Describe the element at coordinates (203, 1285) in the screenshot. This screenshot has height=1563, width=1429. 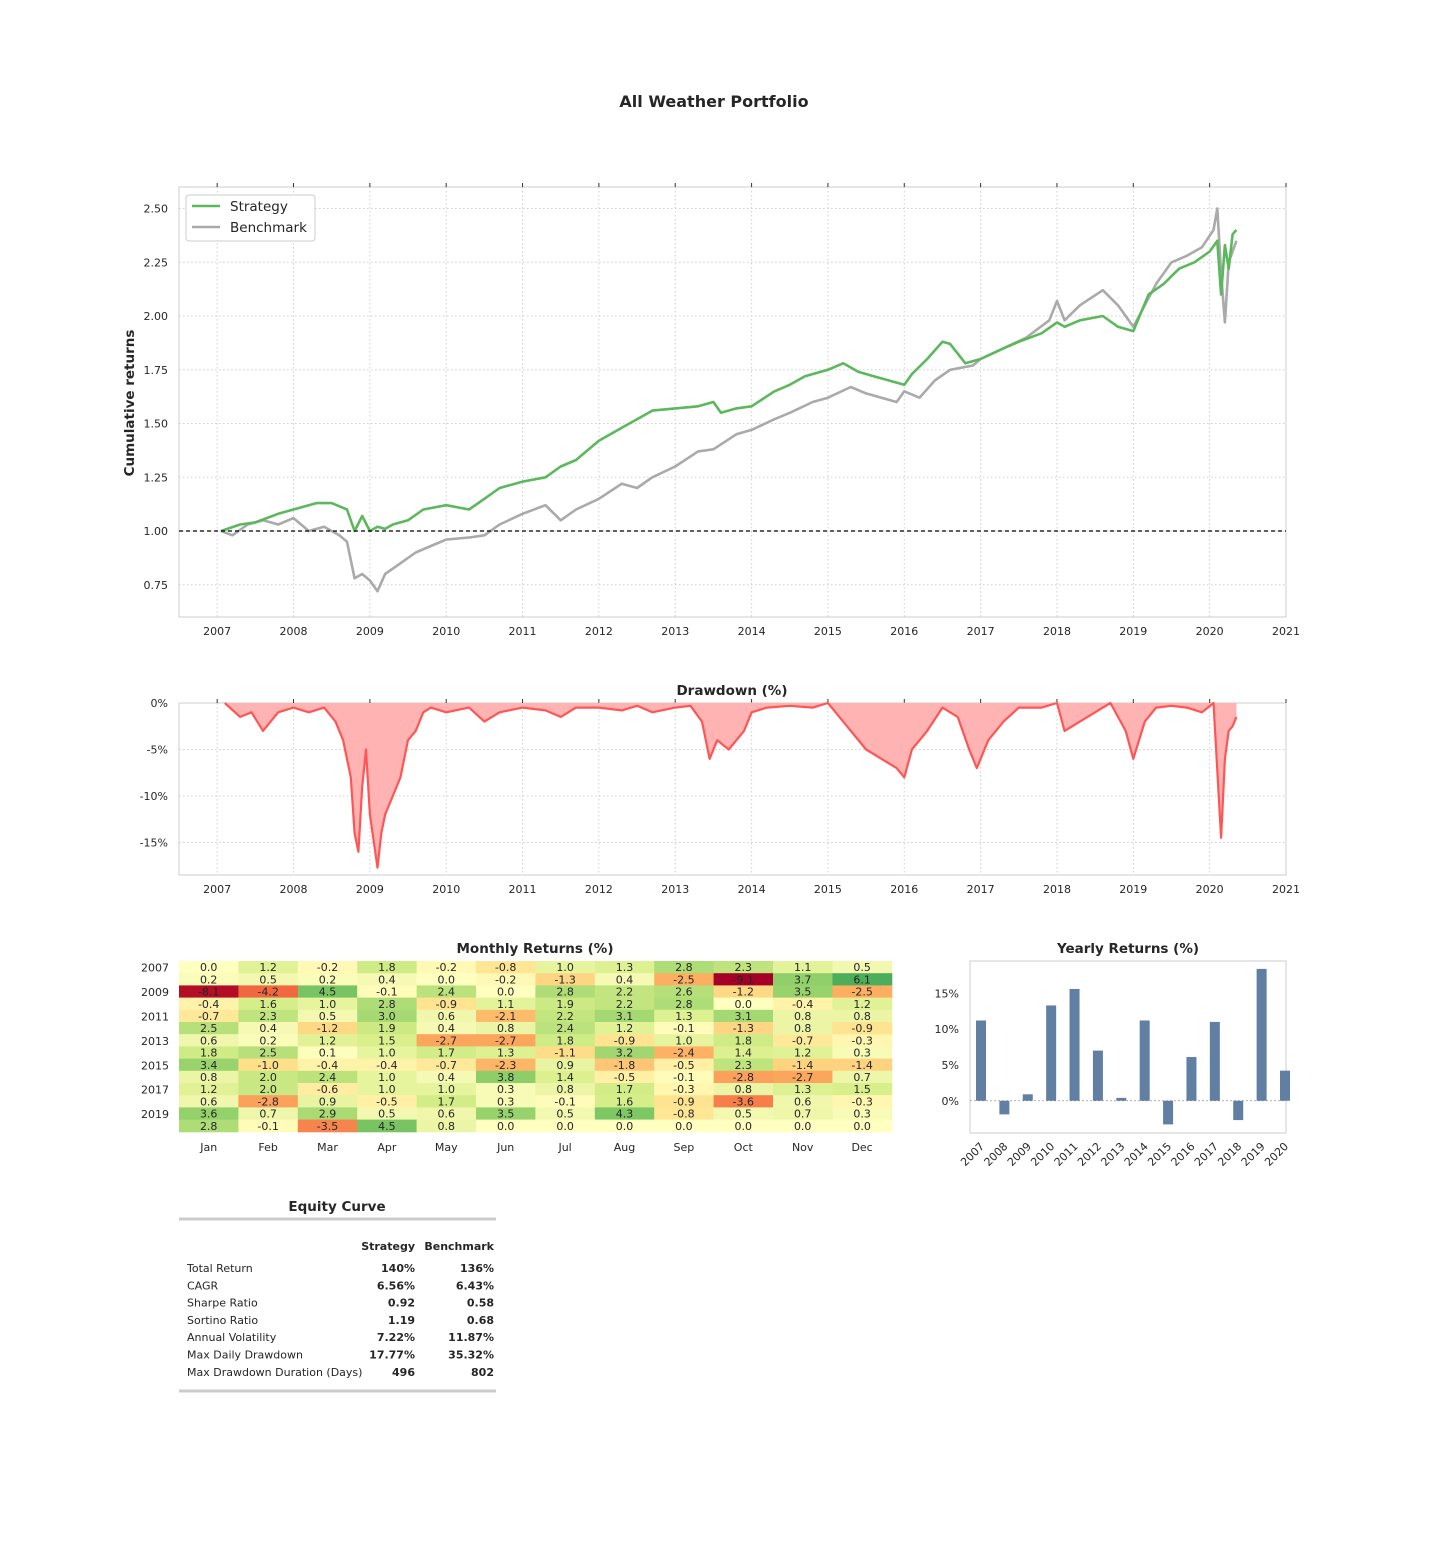
I see `stat-label: CAGR` at that location.